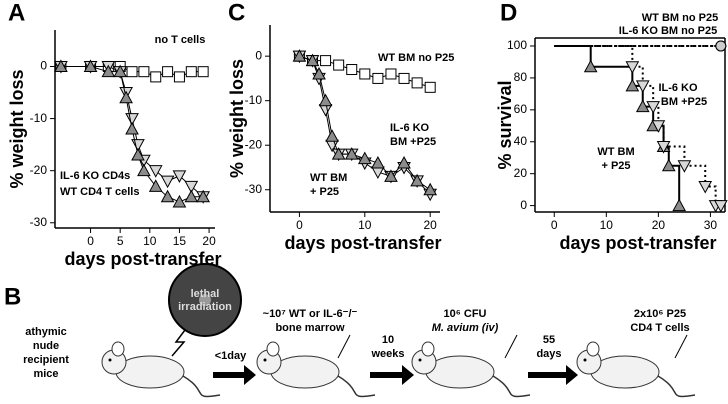 The width and height of the screenshot is (728, 404). Describe the element at coordinates (205, 300) in the screenshot. I see `radiation-center` at that location.